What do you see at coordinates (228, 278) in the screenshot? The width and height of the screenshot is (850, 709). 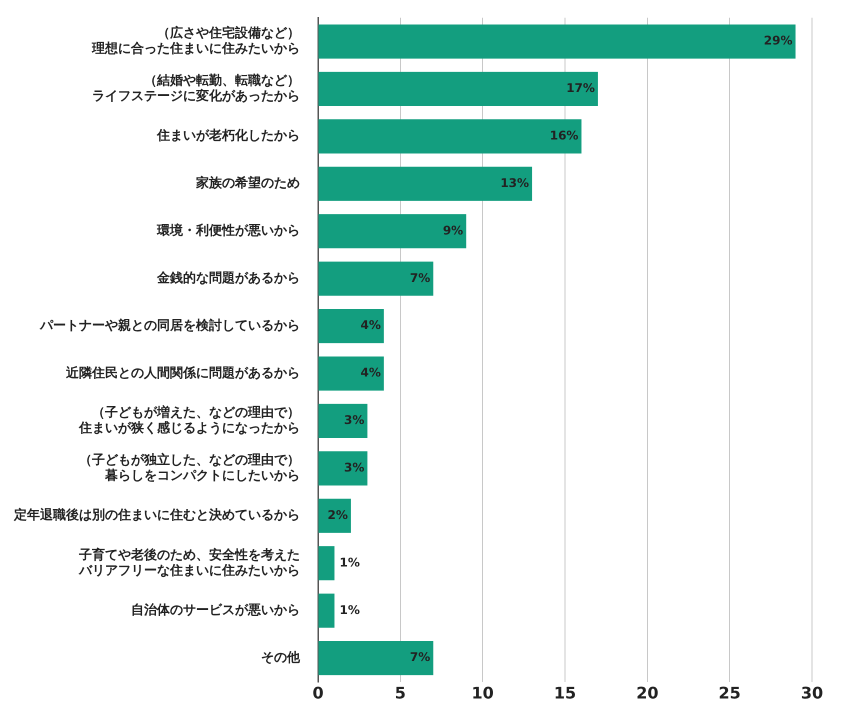 I see `y-tick-label: 金銭的な問題があるから` at bounding box center [228, 278].